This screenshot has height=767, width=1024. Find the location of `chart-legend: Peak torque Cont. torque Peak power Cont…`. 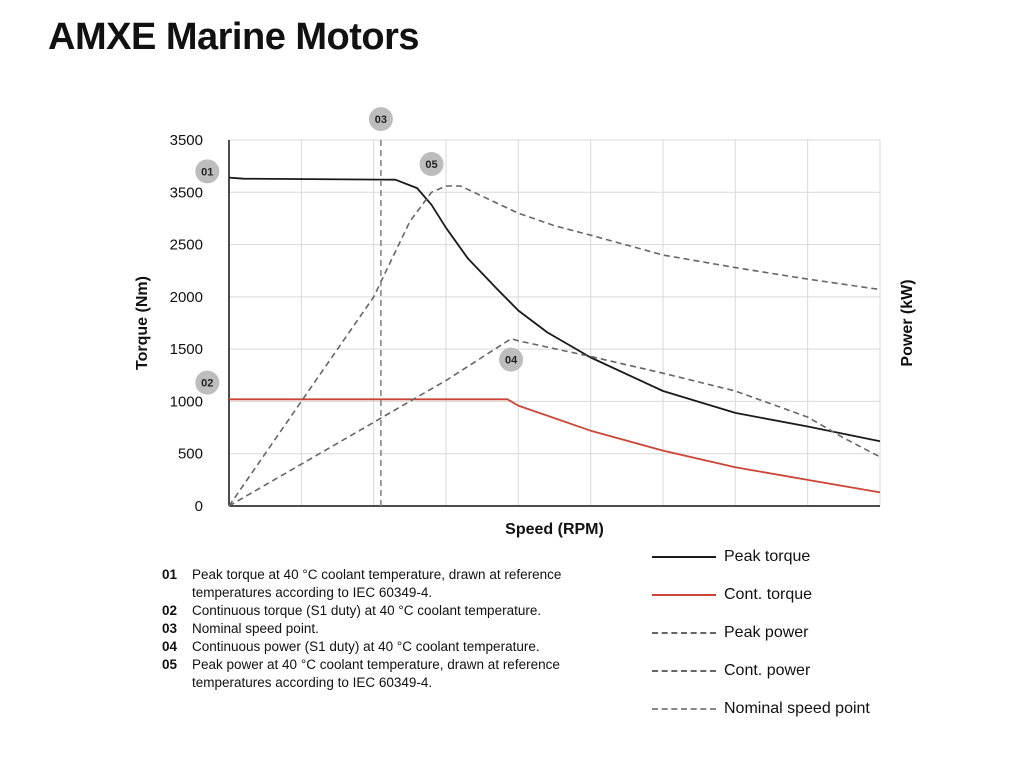

chart-legend: Peak torque Cont. torque Peak power Cont… is located at coordinates (761, 633).